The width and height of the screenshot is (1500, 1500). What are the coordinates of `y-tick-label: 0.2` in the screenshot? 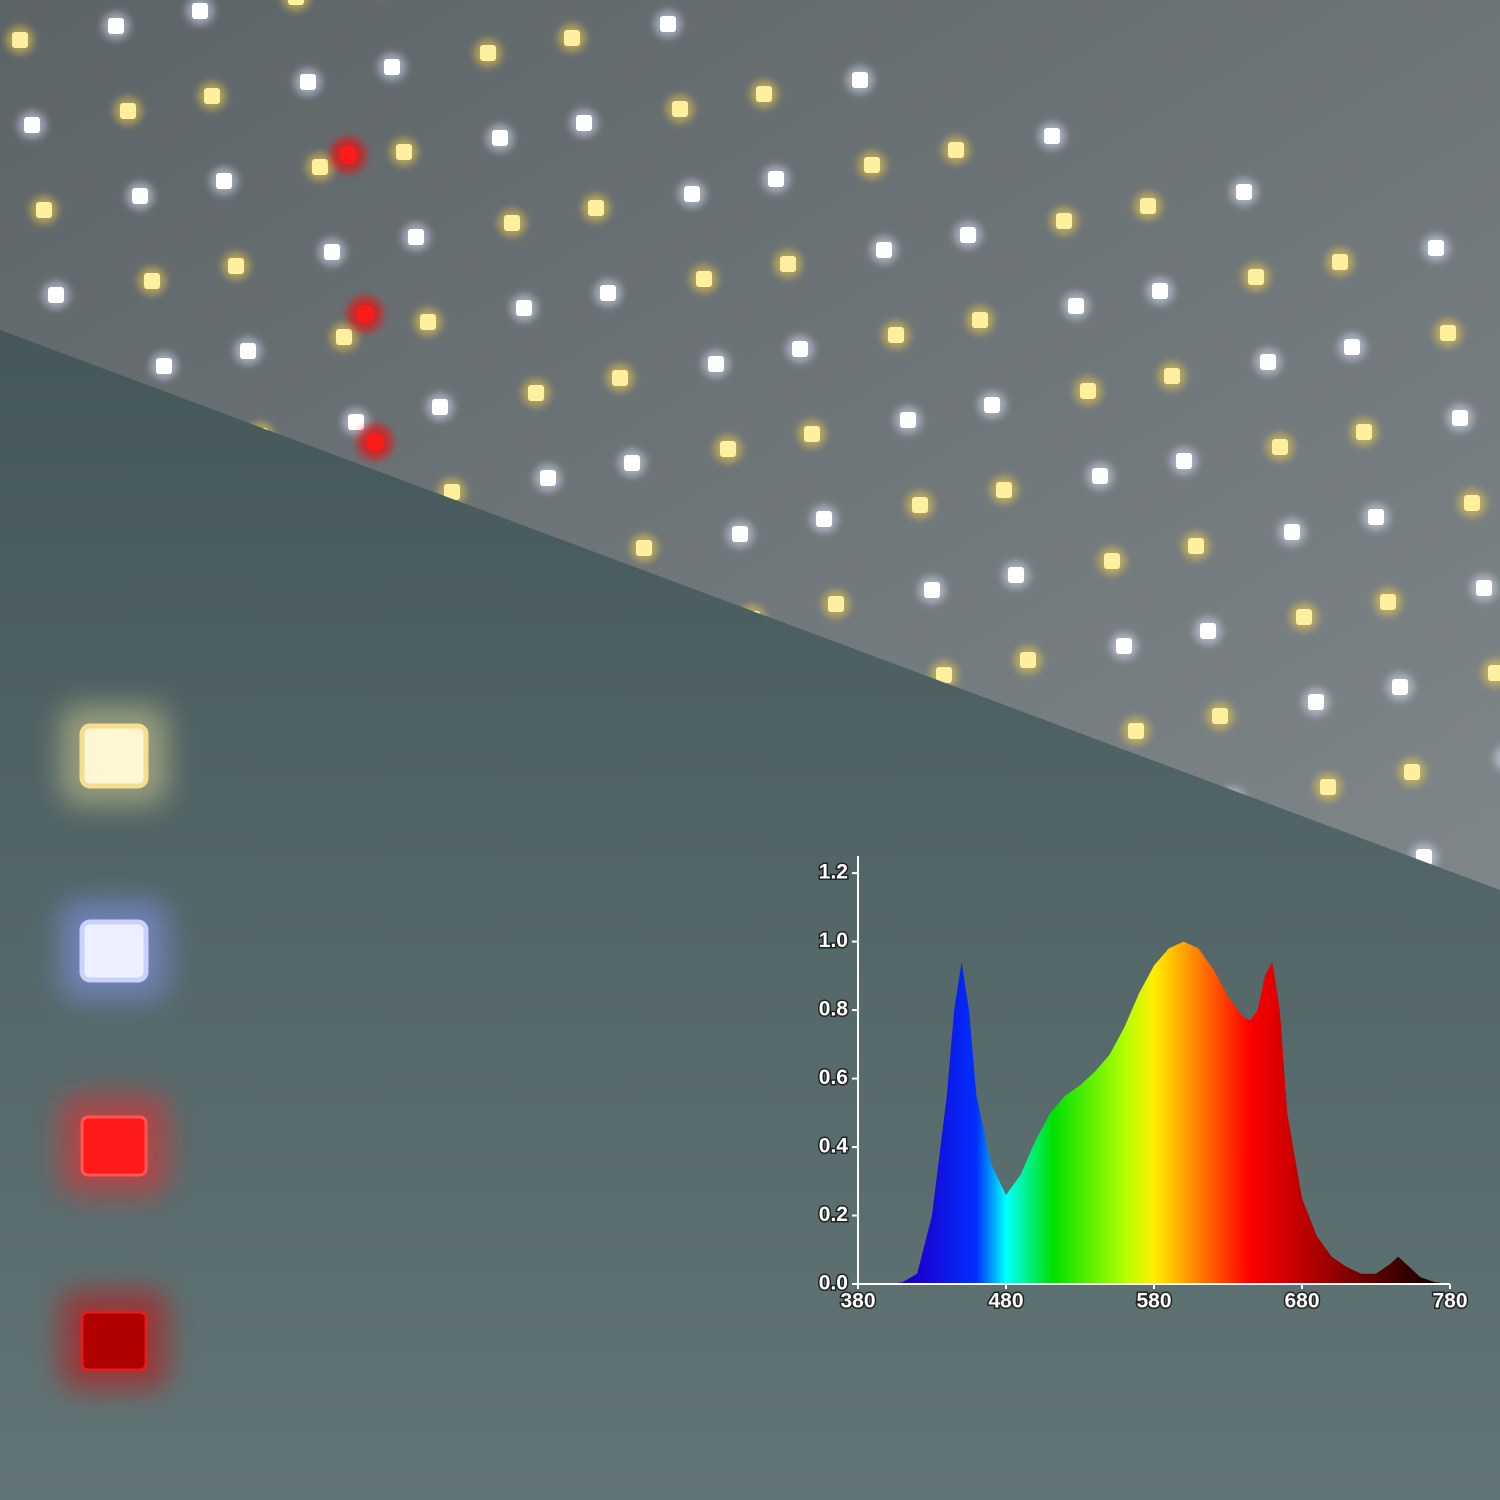 It's located at (833, 1214).